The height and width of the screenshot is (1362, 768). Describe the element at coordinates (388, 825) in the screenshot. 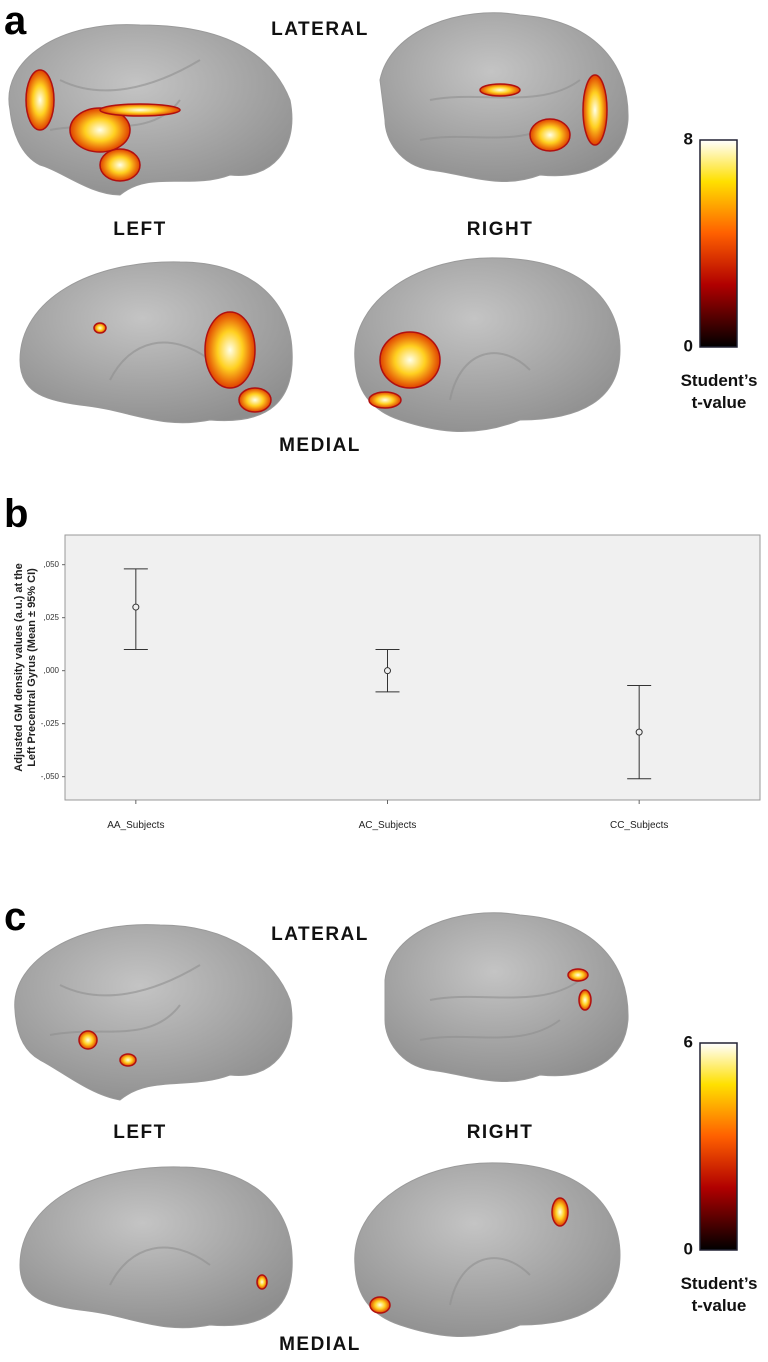

I see `x-tick-label: AC_Subjects` at that location.